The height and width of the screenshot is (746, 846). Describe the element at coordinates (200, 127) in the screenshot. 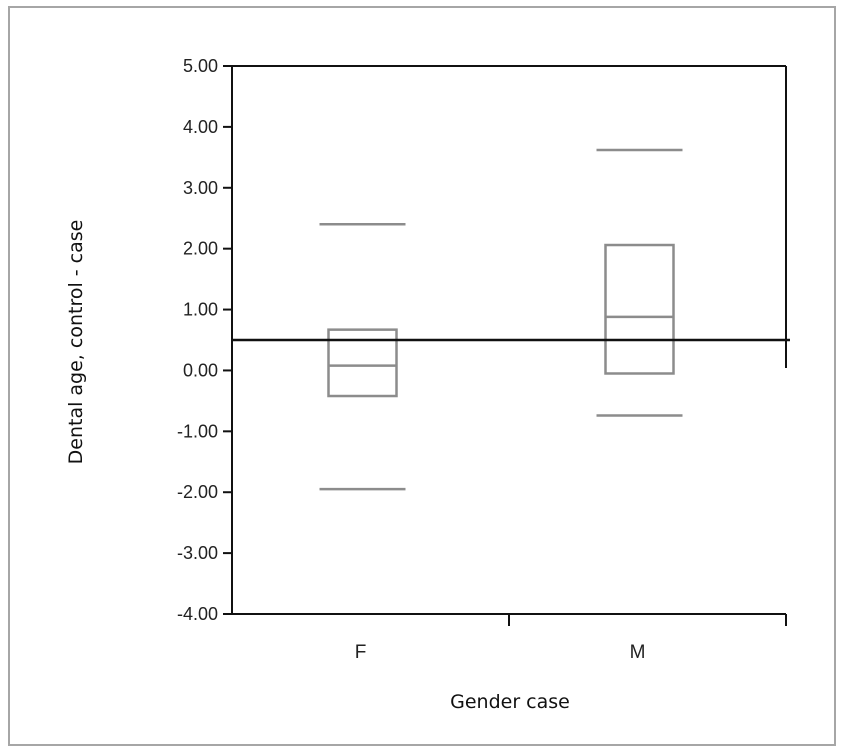

I see `y-tick-label: 4.00` at that location.